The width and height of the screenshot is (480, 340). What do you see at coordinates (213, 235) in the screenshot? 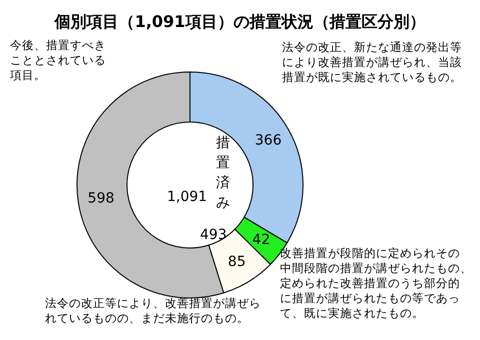
I see `text: 493` at bounding box center [213, 235].